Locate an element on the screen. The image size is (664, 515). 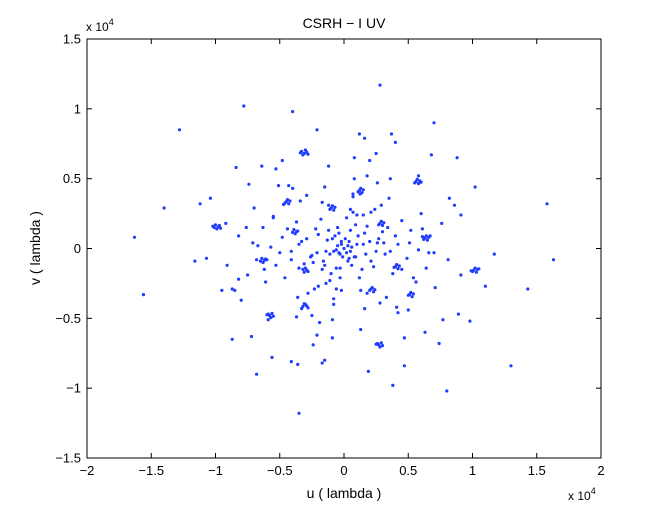
x-tick-label: 0.5 is located at coordinates (408, 470).